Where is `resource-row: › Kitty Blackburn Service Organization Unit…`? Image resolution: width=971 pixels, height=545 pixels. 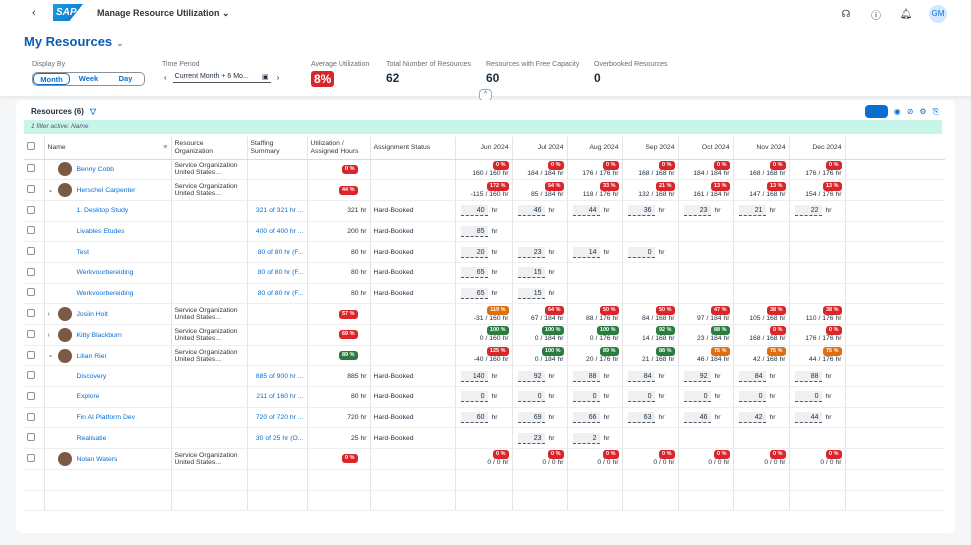 resource-row: › Kitty Blackburn Service Organization Unit… is located at coordinates (484, 335).